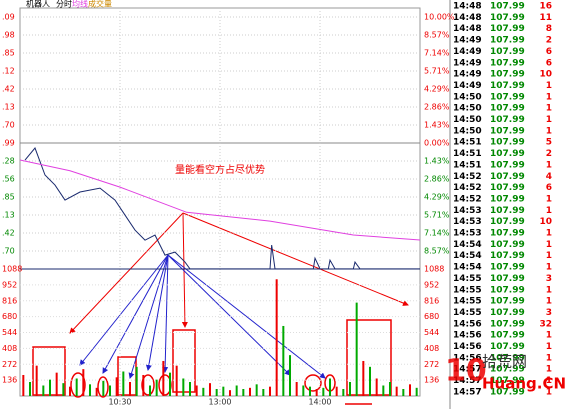 The width and height of the screenshot is (566, 409). Describe the element at coordinates (467, 52) in the screenshot. I see `tick-time: 14:49` at that location.